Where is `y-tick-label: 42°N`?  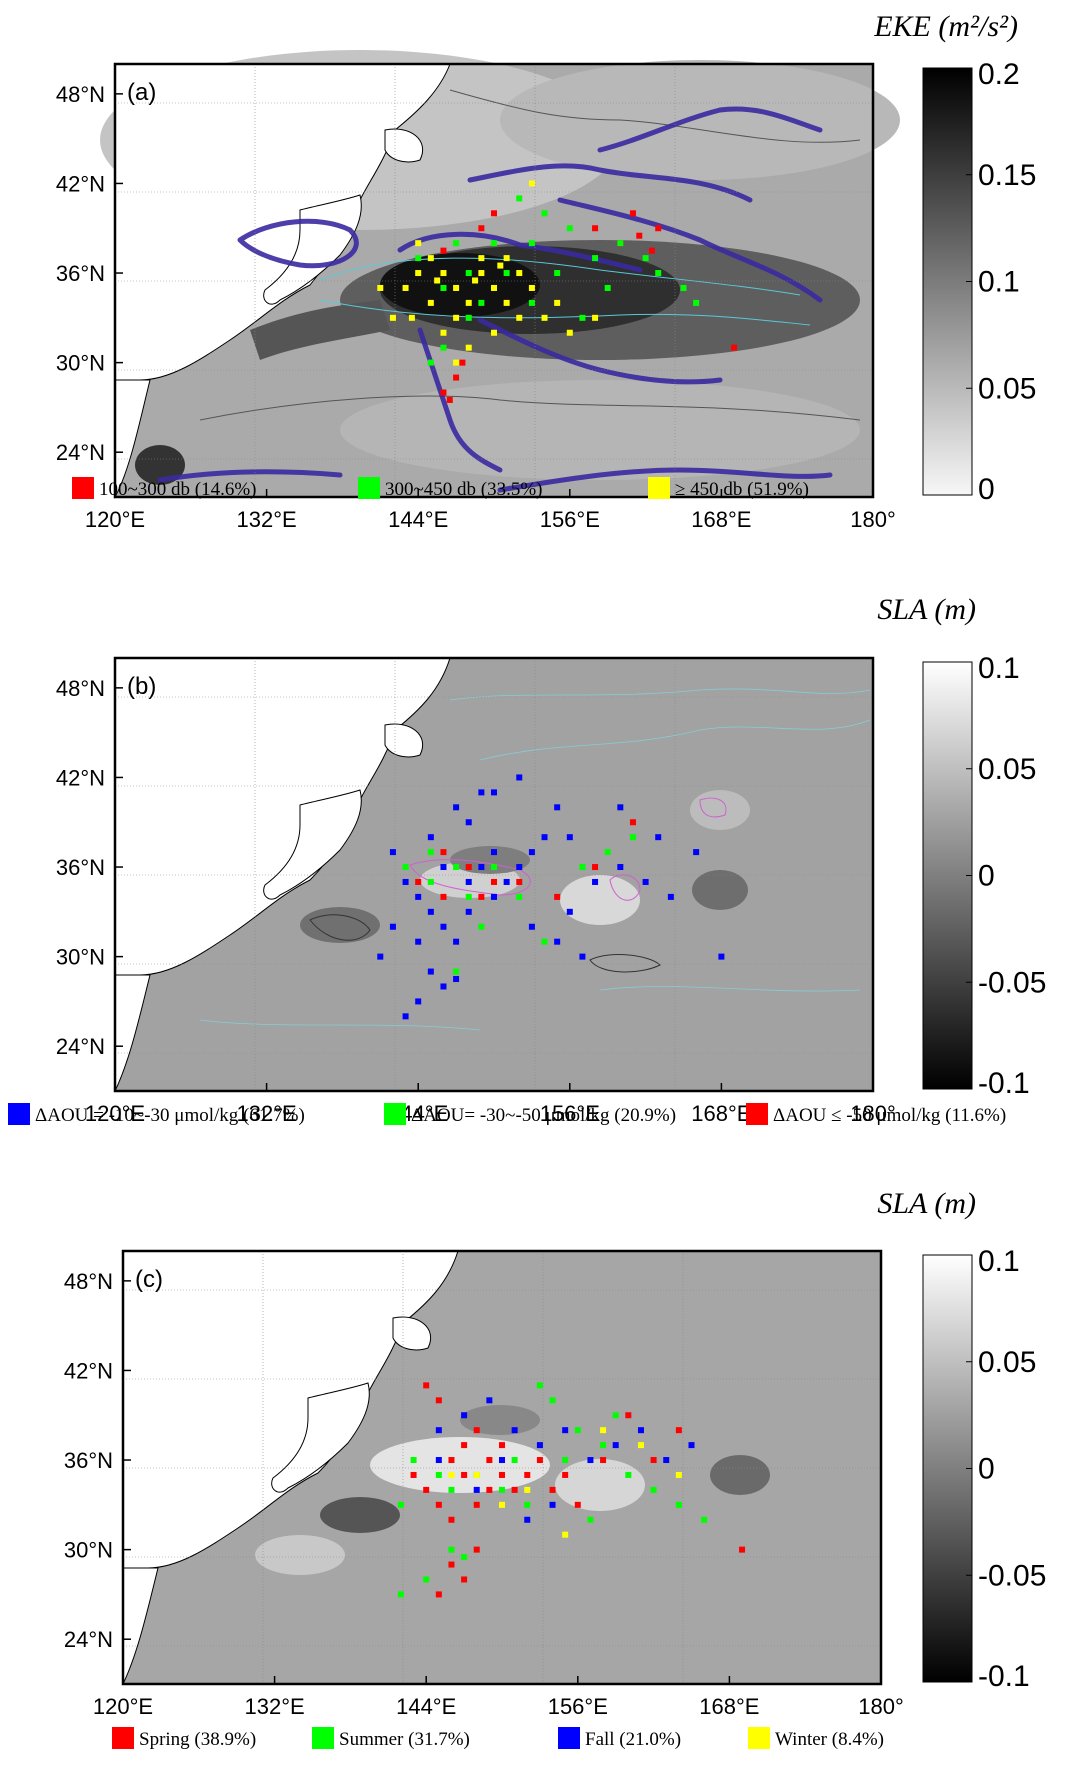 y-tick-label: 42°N is located at coordinates (80, 183).